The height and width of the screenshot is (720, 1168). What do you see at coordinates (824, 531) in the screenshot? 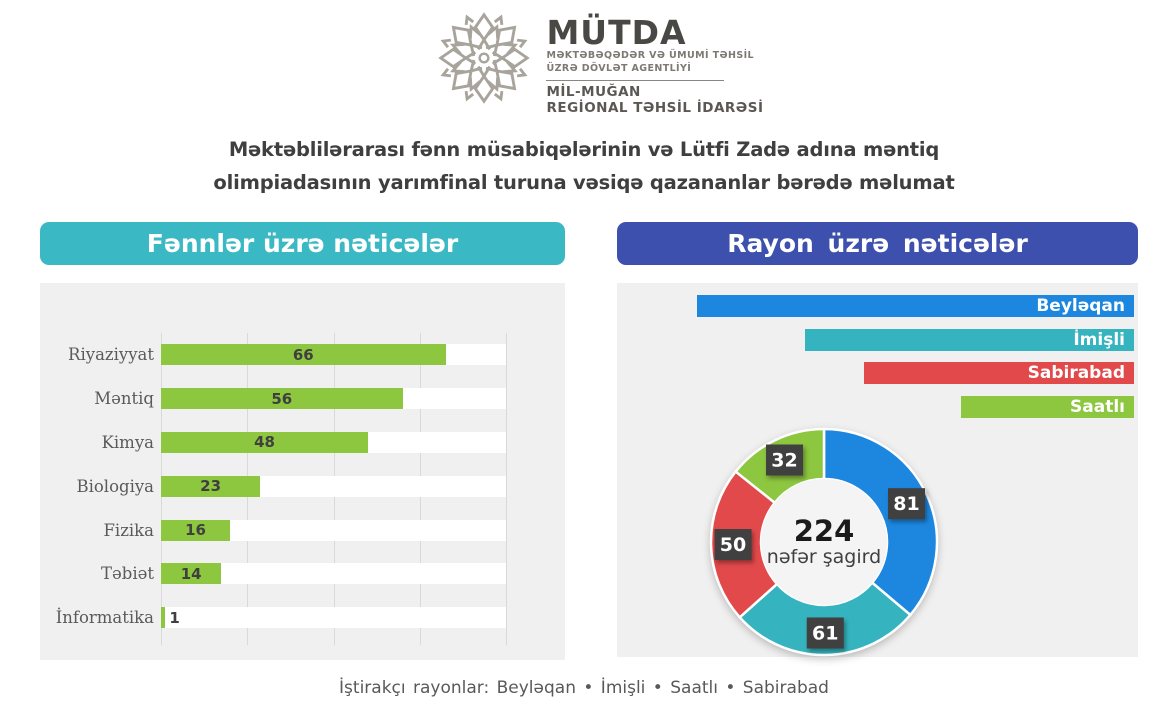
I see `donut-center-total: 224` at bounding box center [824, 531].